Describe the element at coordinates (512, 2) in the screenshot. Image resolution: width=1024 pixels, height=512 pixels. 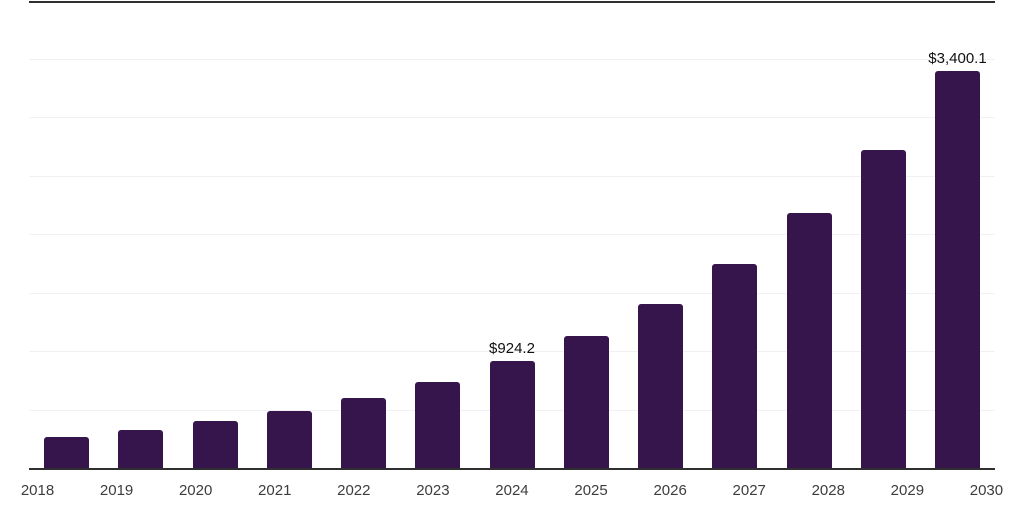
I see `plot-top-border` at that location.